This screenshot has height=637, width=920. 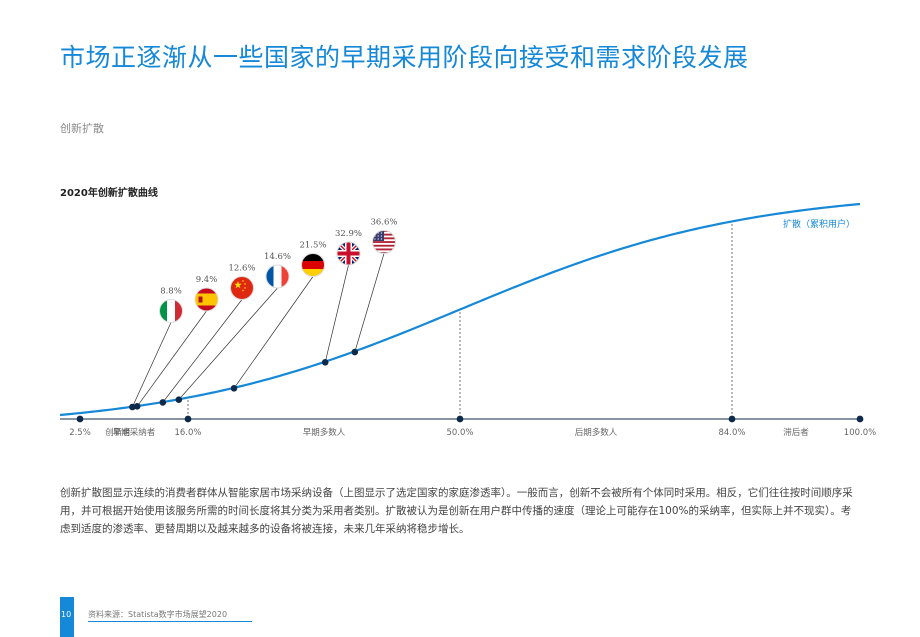 What do you see at coordinates (313, 265) in the screenshot?
I see `germany-flag-icon` at bounding box center [313, 265].